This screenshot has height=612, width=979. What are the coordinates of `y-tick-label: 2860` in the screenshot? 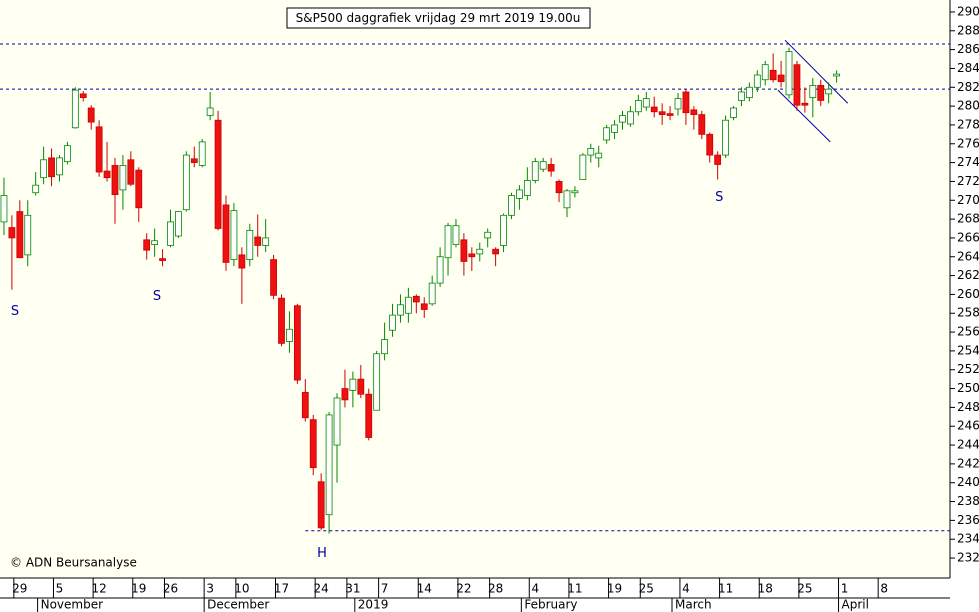 It's located at (968, 49).